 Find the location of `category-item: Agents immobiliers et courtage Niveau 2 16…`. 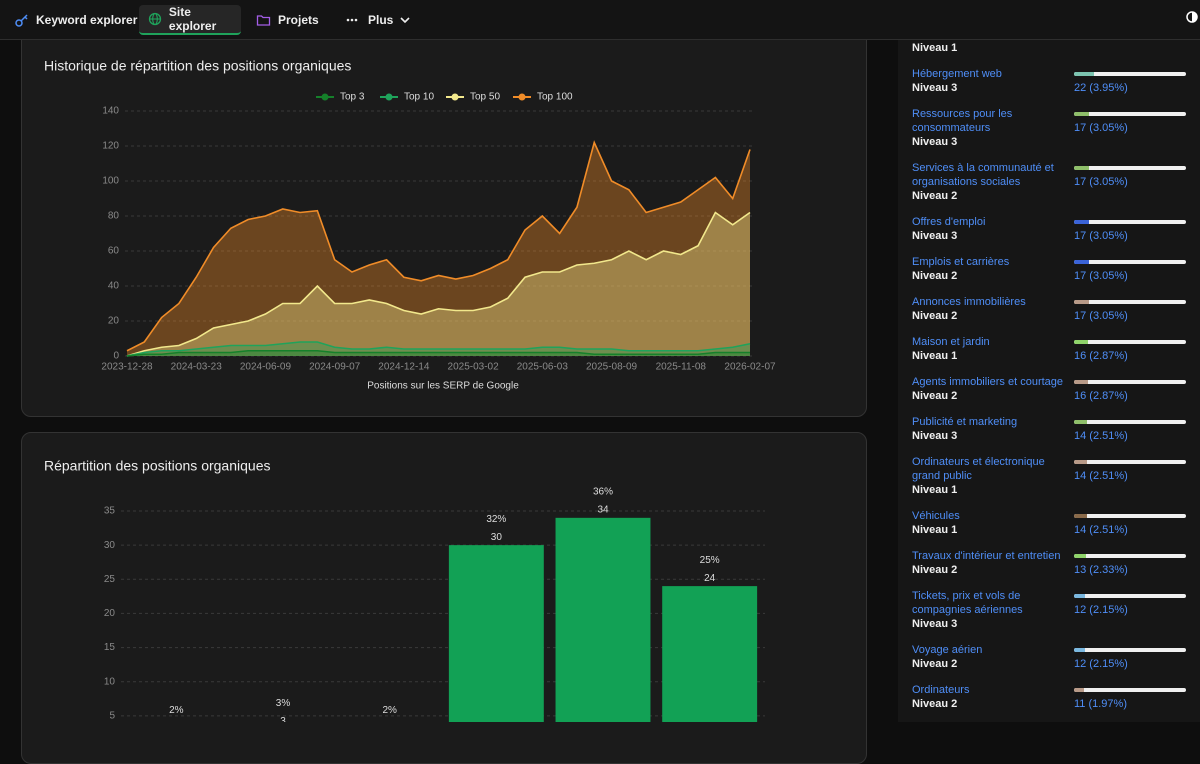

category-item: Agents immobiliers et courtage Niveau 2 16… is located at coordinates (1052, 389).